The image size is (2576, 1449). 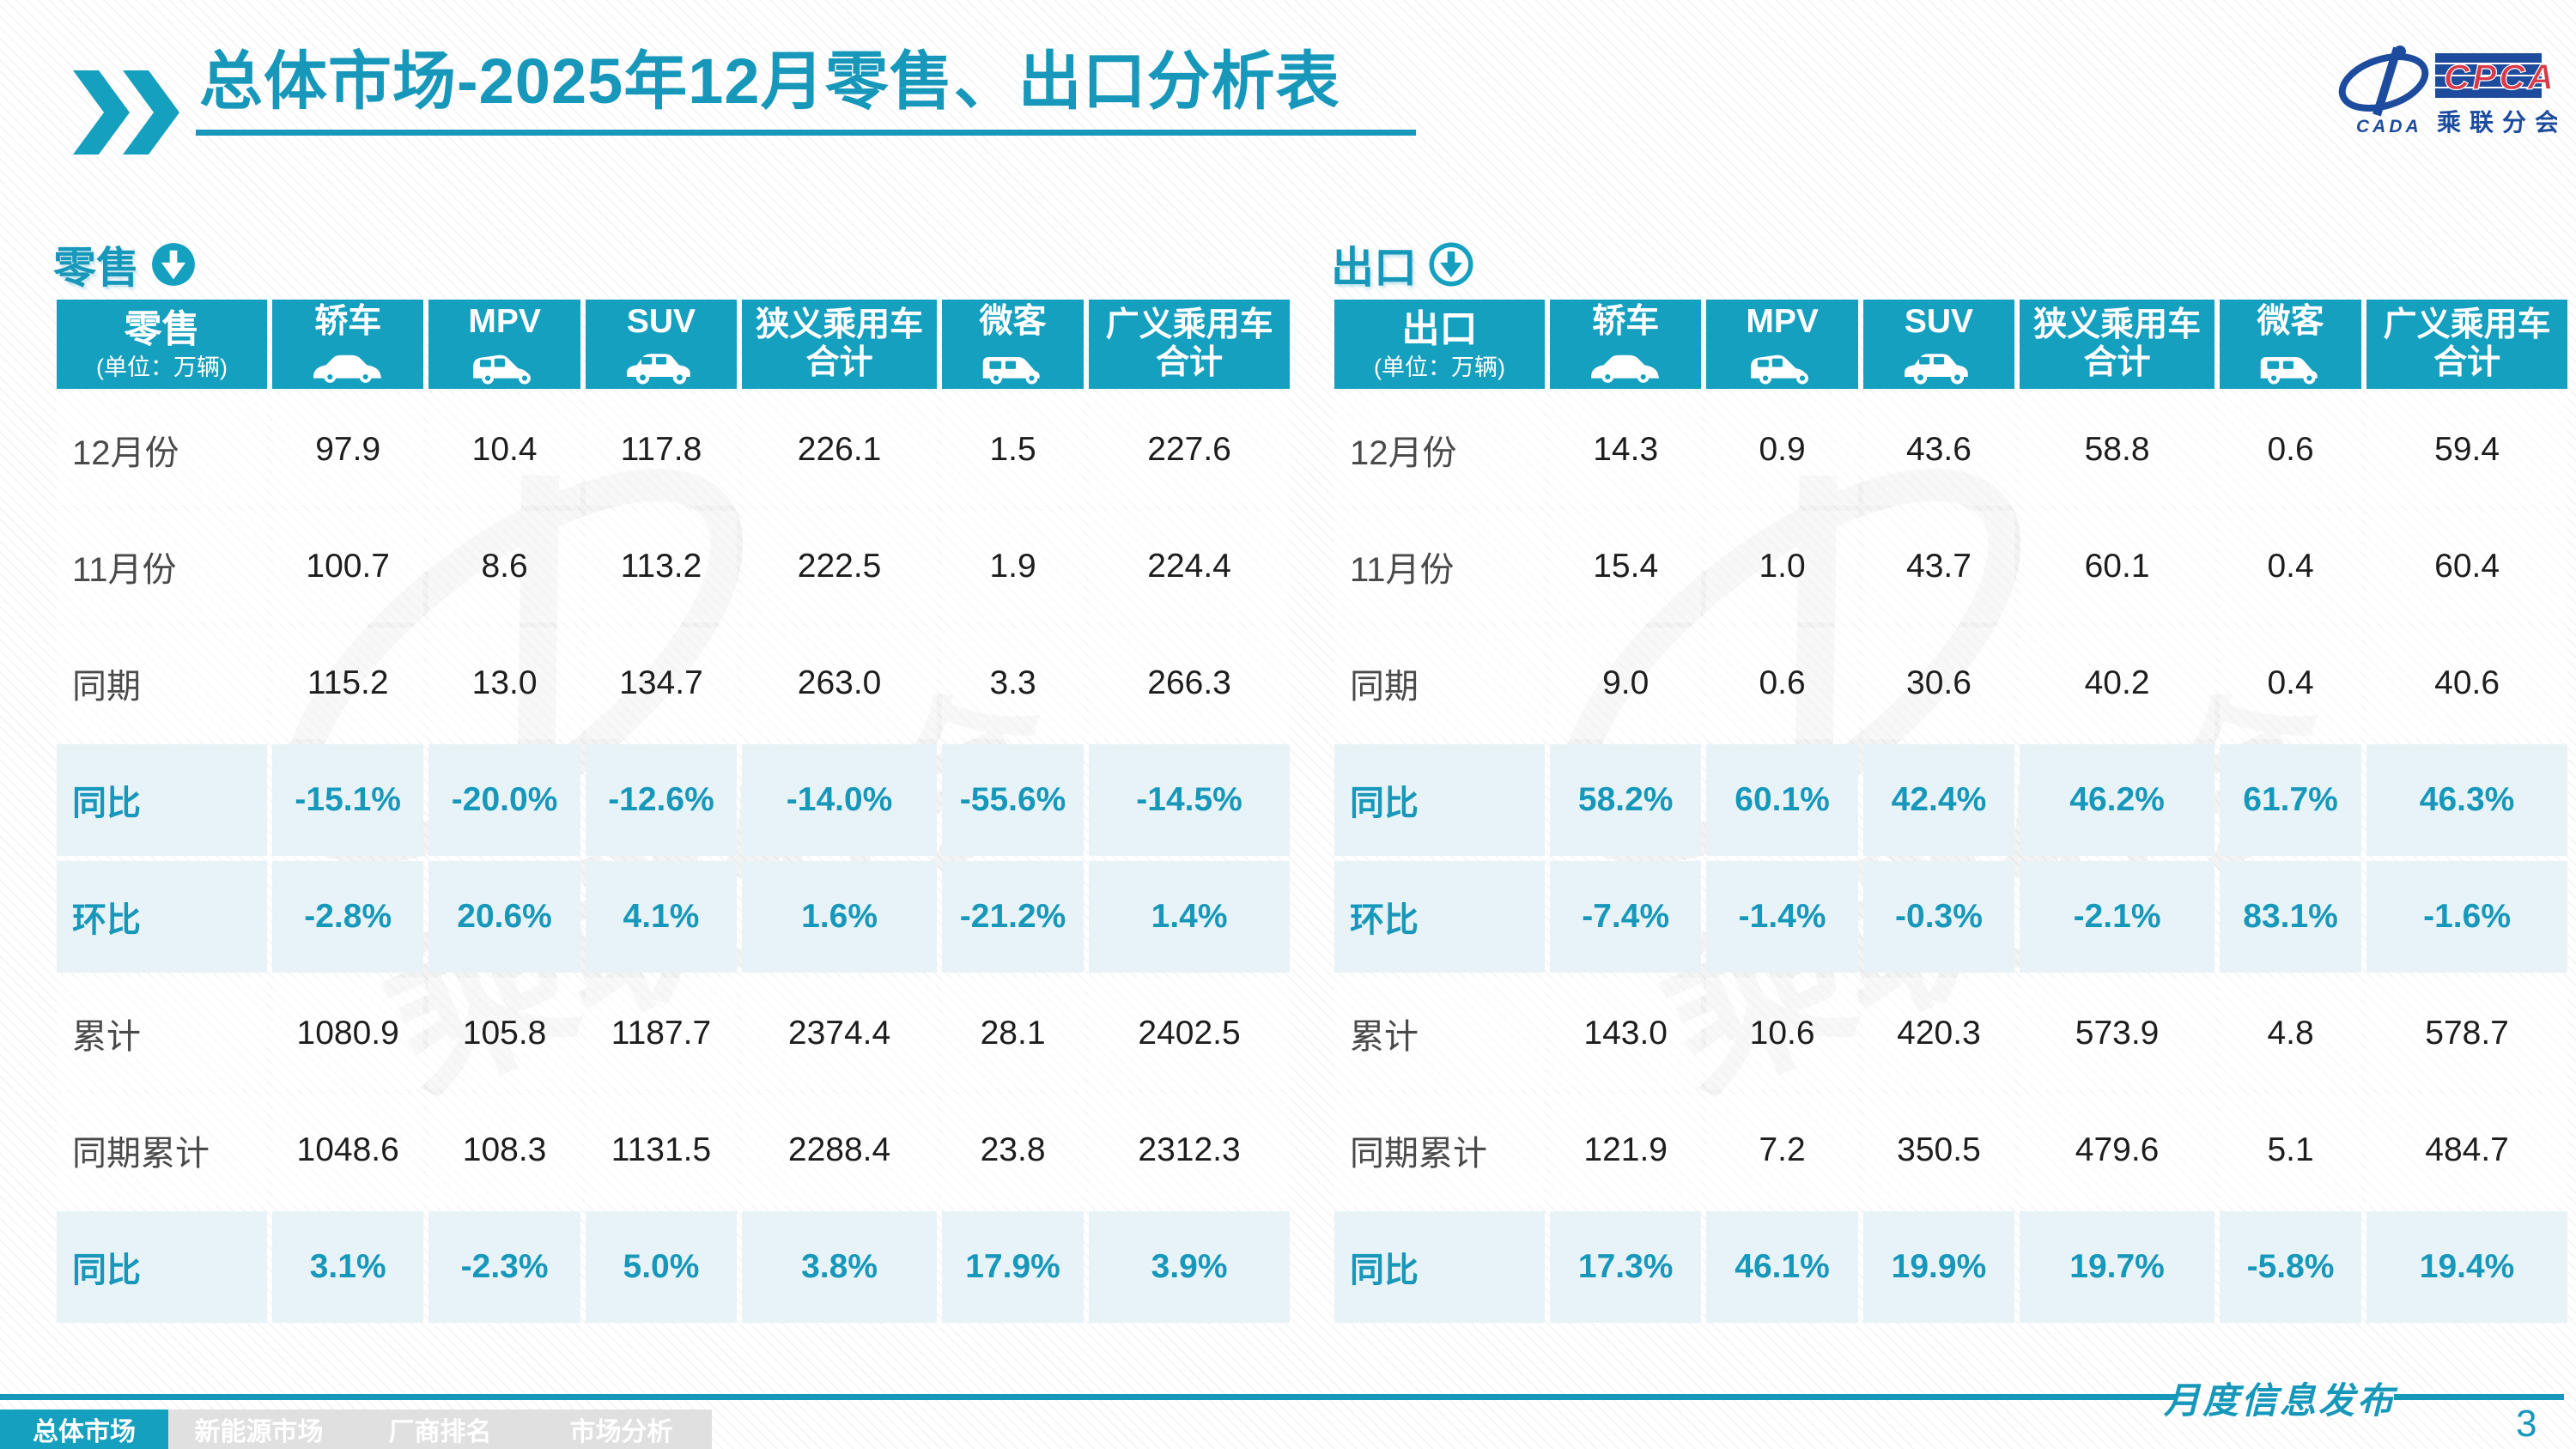 I want to click on table-cell: 1.9, so click(x=1013, y=566).